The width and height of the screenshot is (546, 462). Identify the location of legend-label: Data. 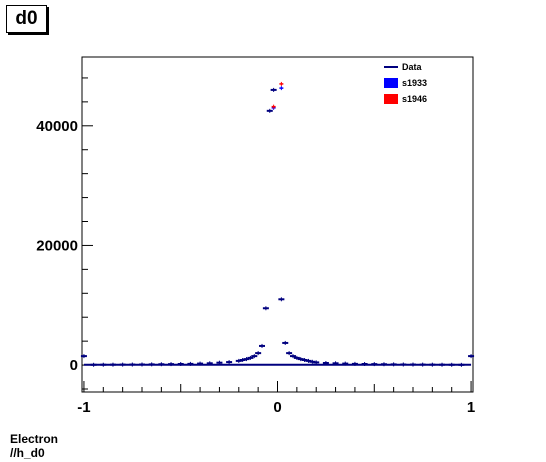
(412, 67).